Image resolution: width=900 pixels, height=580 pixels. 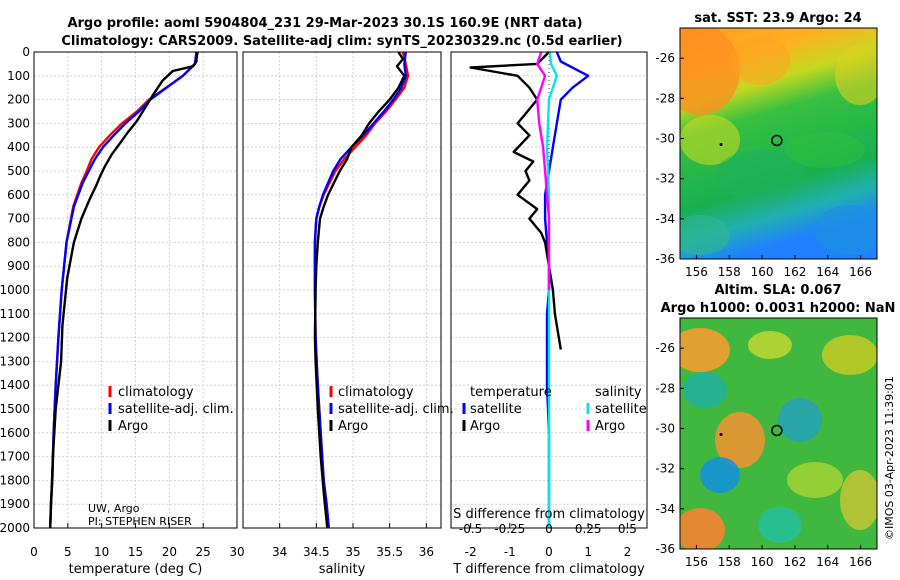 What do you see at coordinates (778, 290) in the screenshot?
I see `sla-map-title: Altim. SLA: 0.067` at bounding box center [778, 290].